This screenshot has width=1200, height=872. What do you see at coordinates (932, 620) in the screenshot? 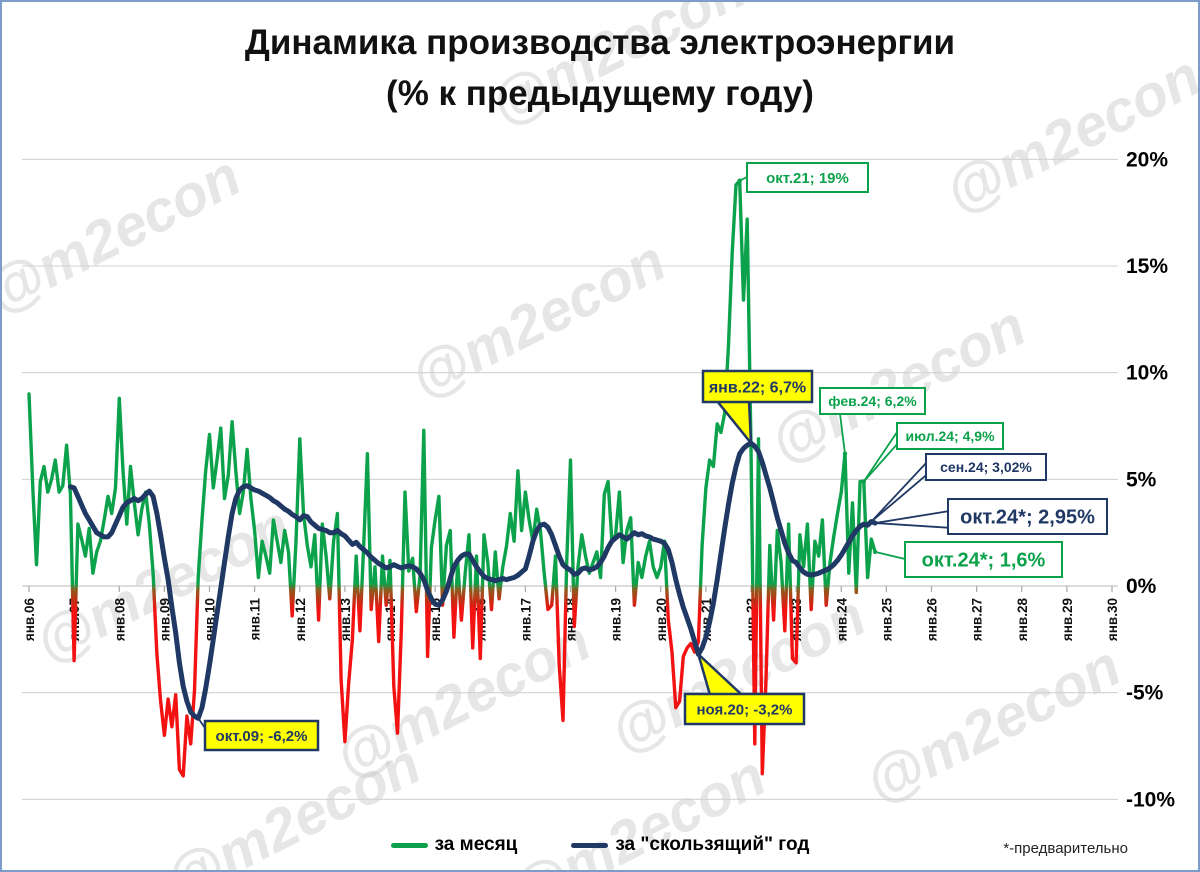
I see `x-axis-tick-label: янв.26` at bounding box center [932, 620].